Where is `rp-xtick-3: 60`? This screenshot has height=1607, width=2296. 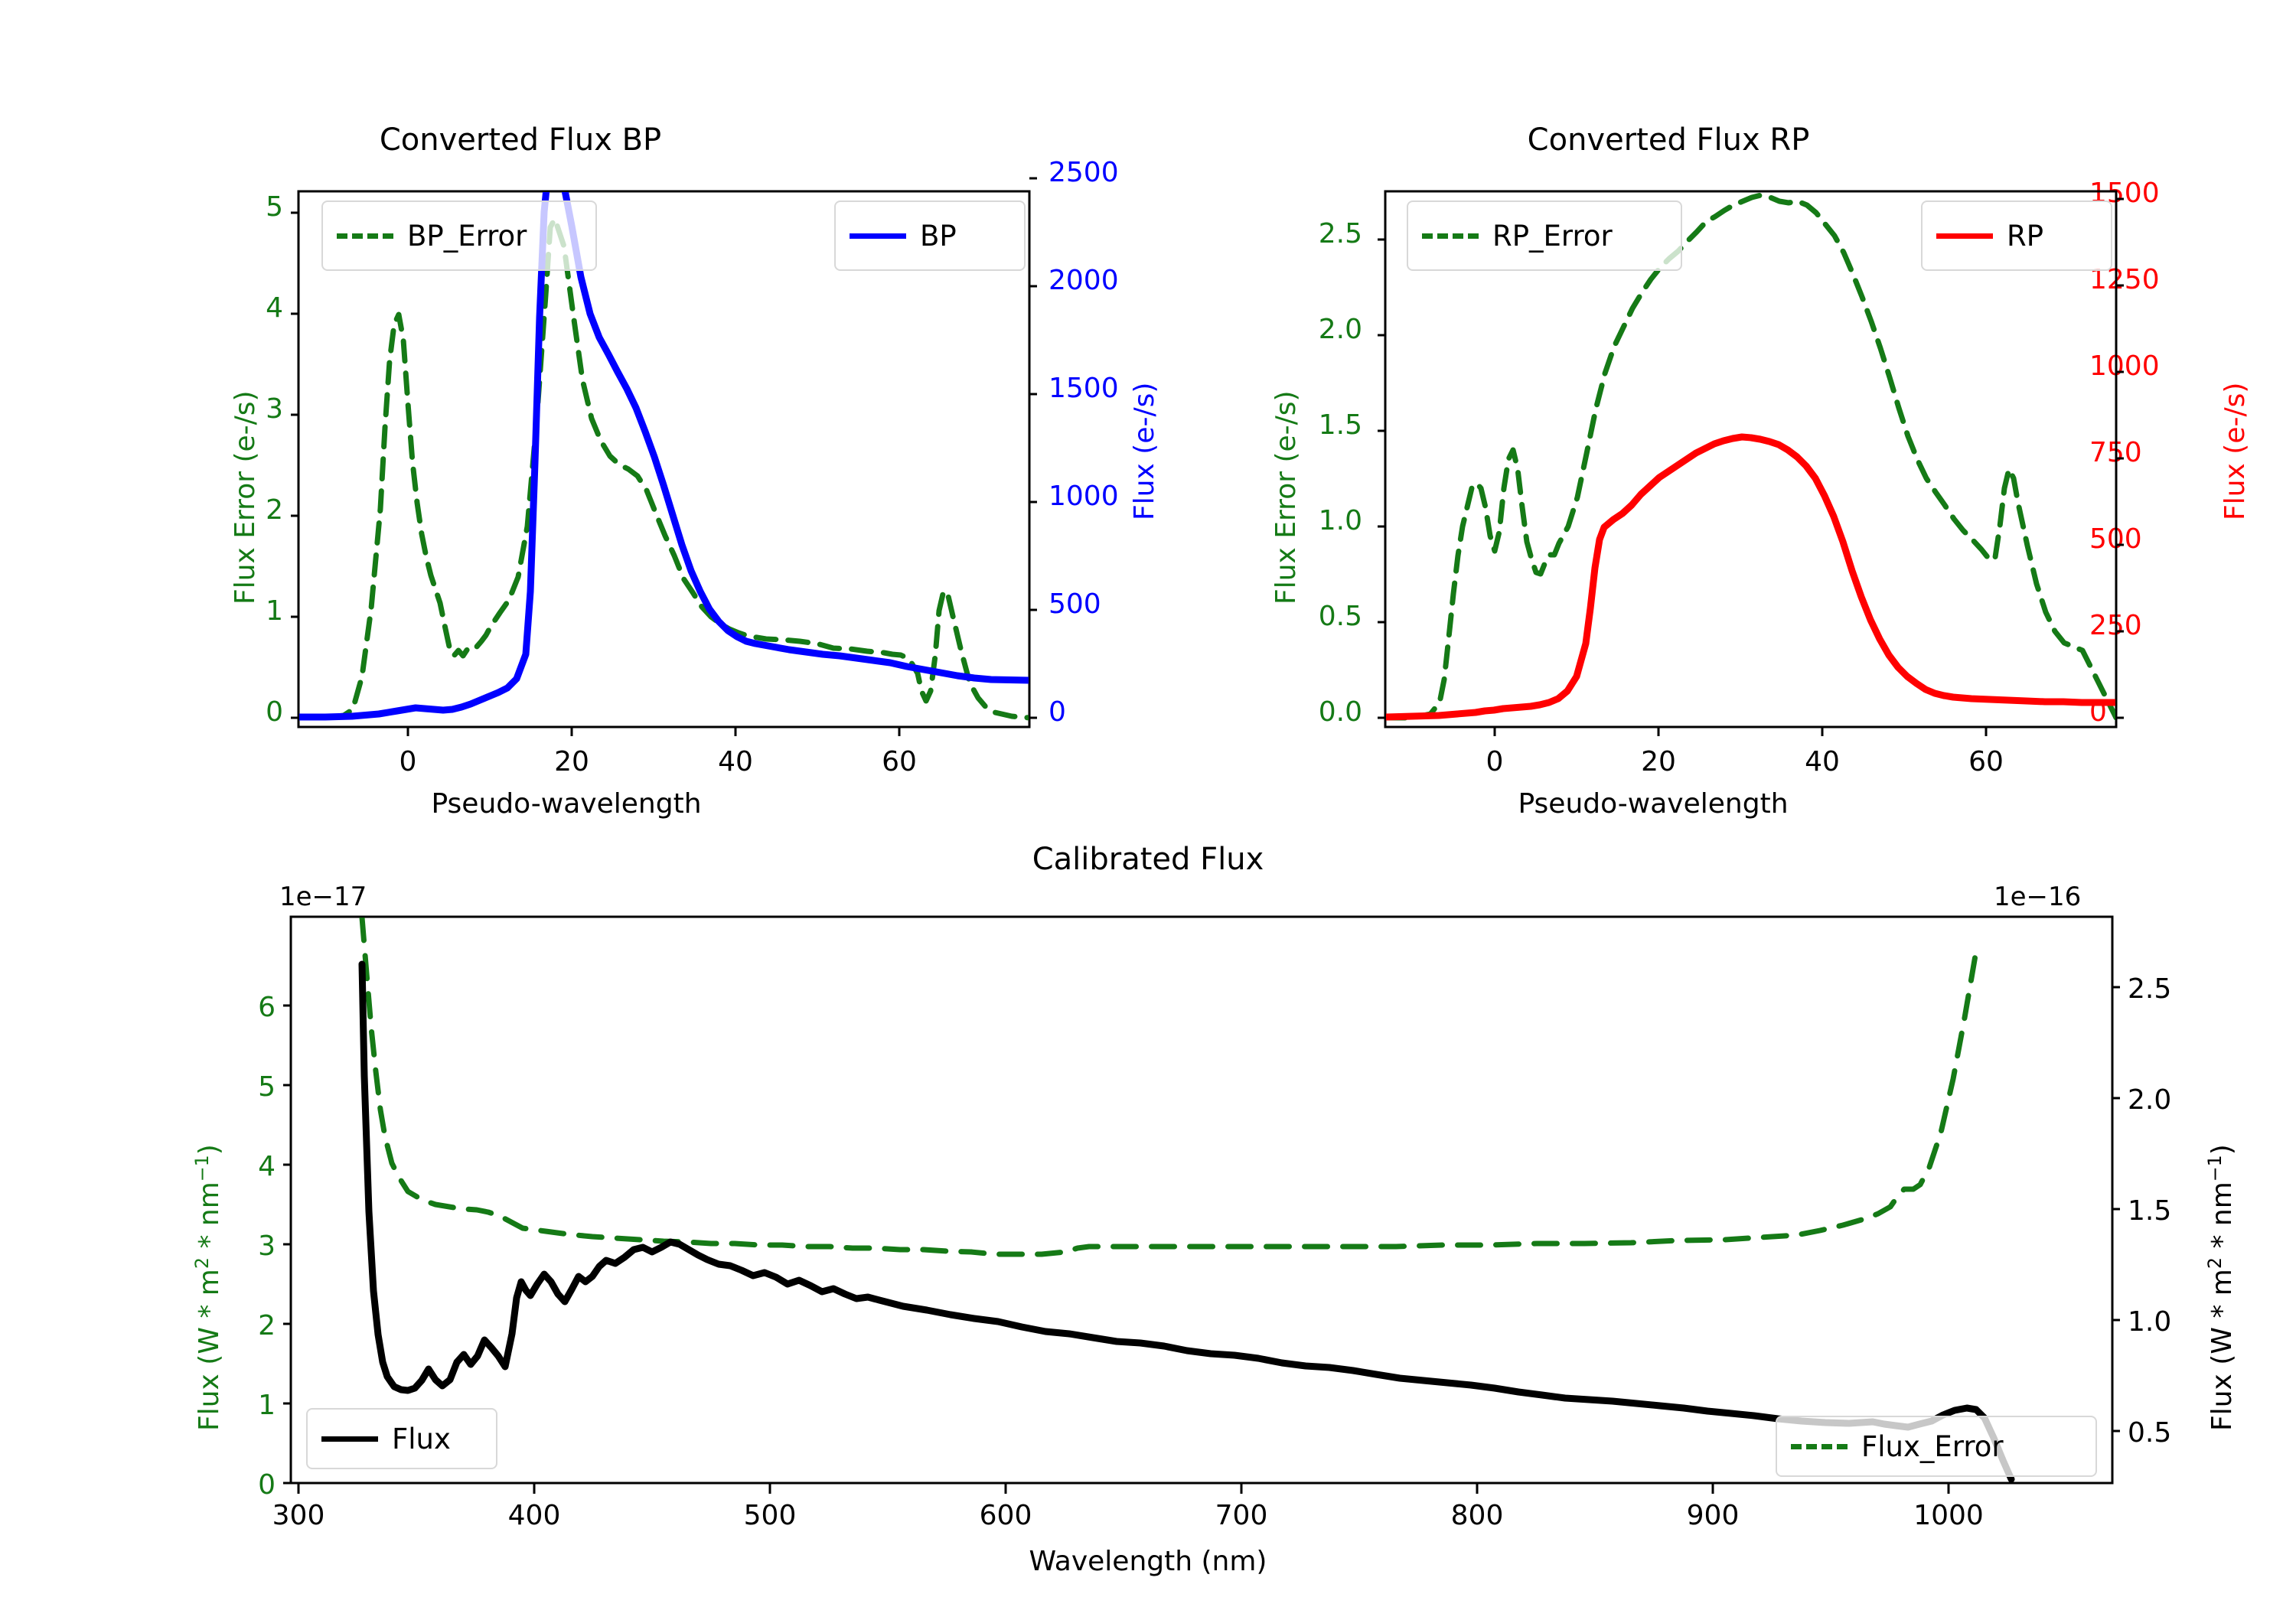 rp-xtick-3: 60 is located at coordinates (1986, 761).